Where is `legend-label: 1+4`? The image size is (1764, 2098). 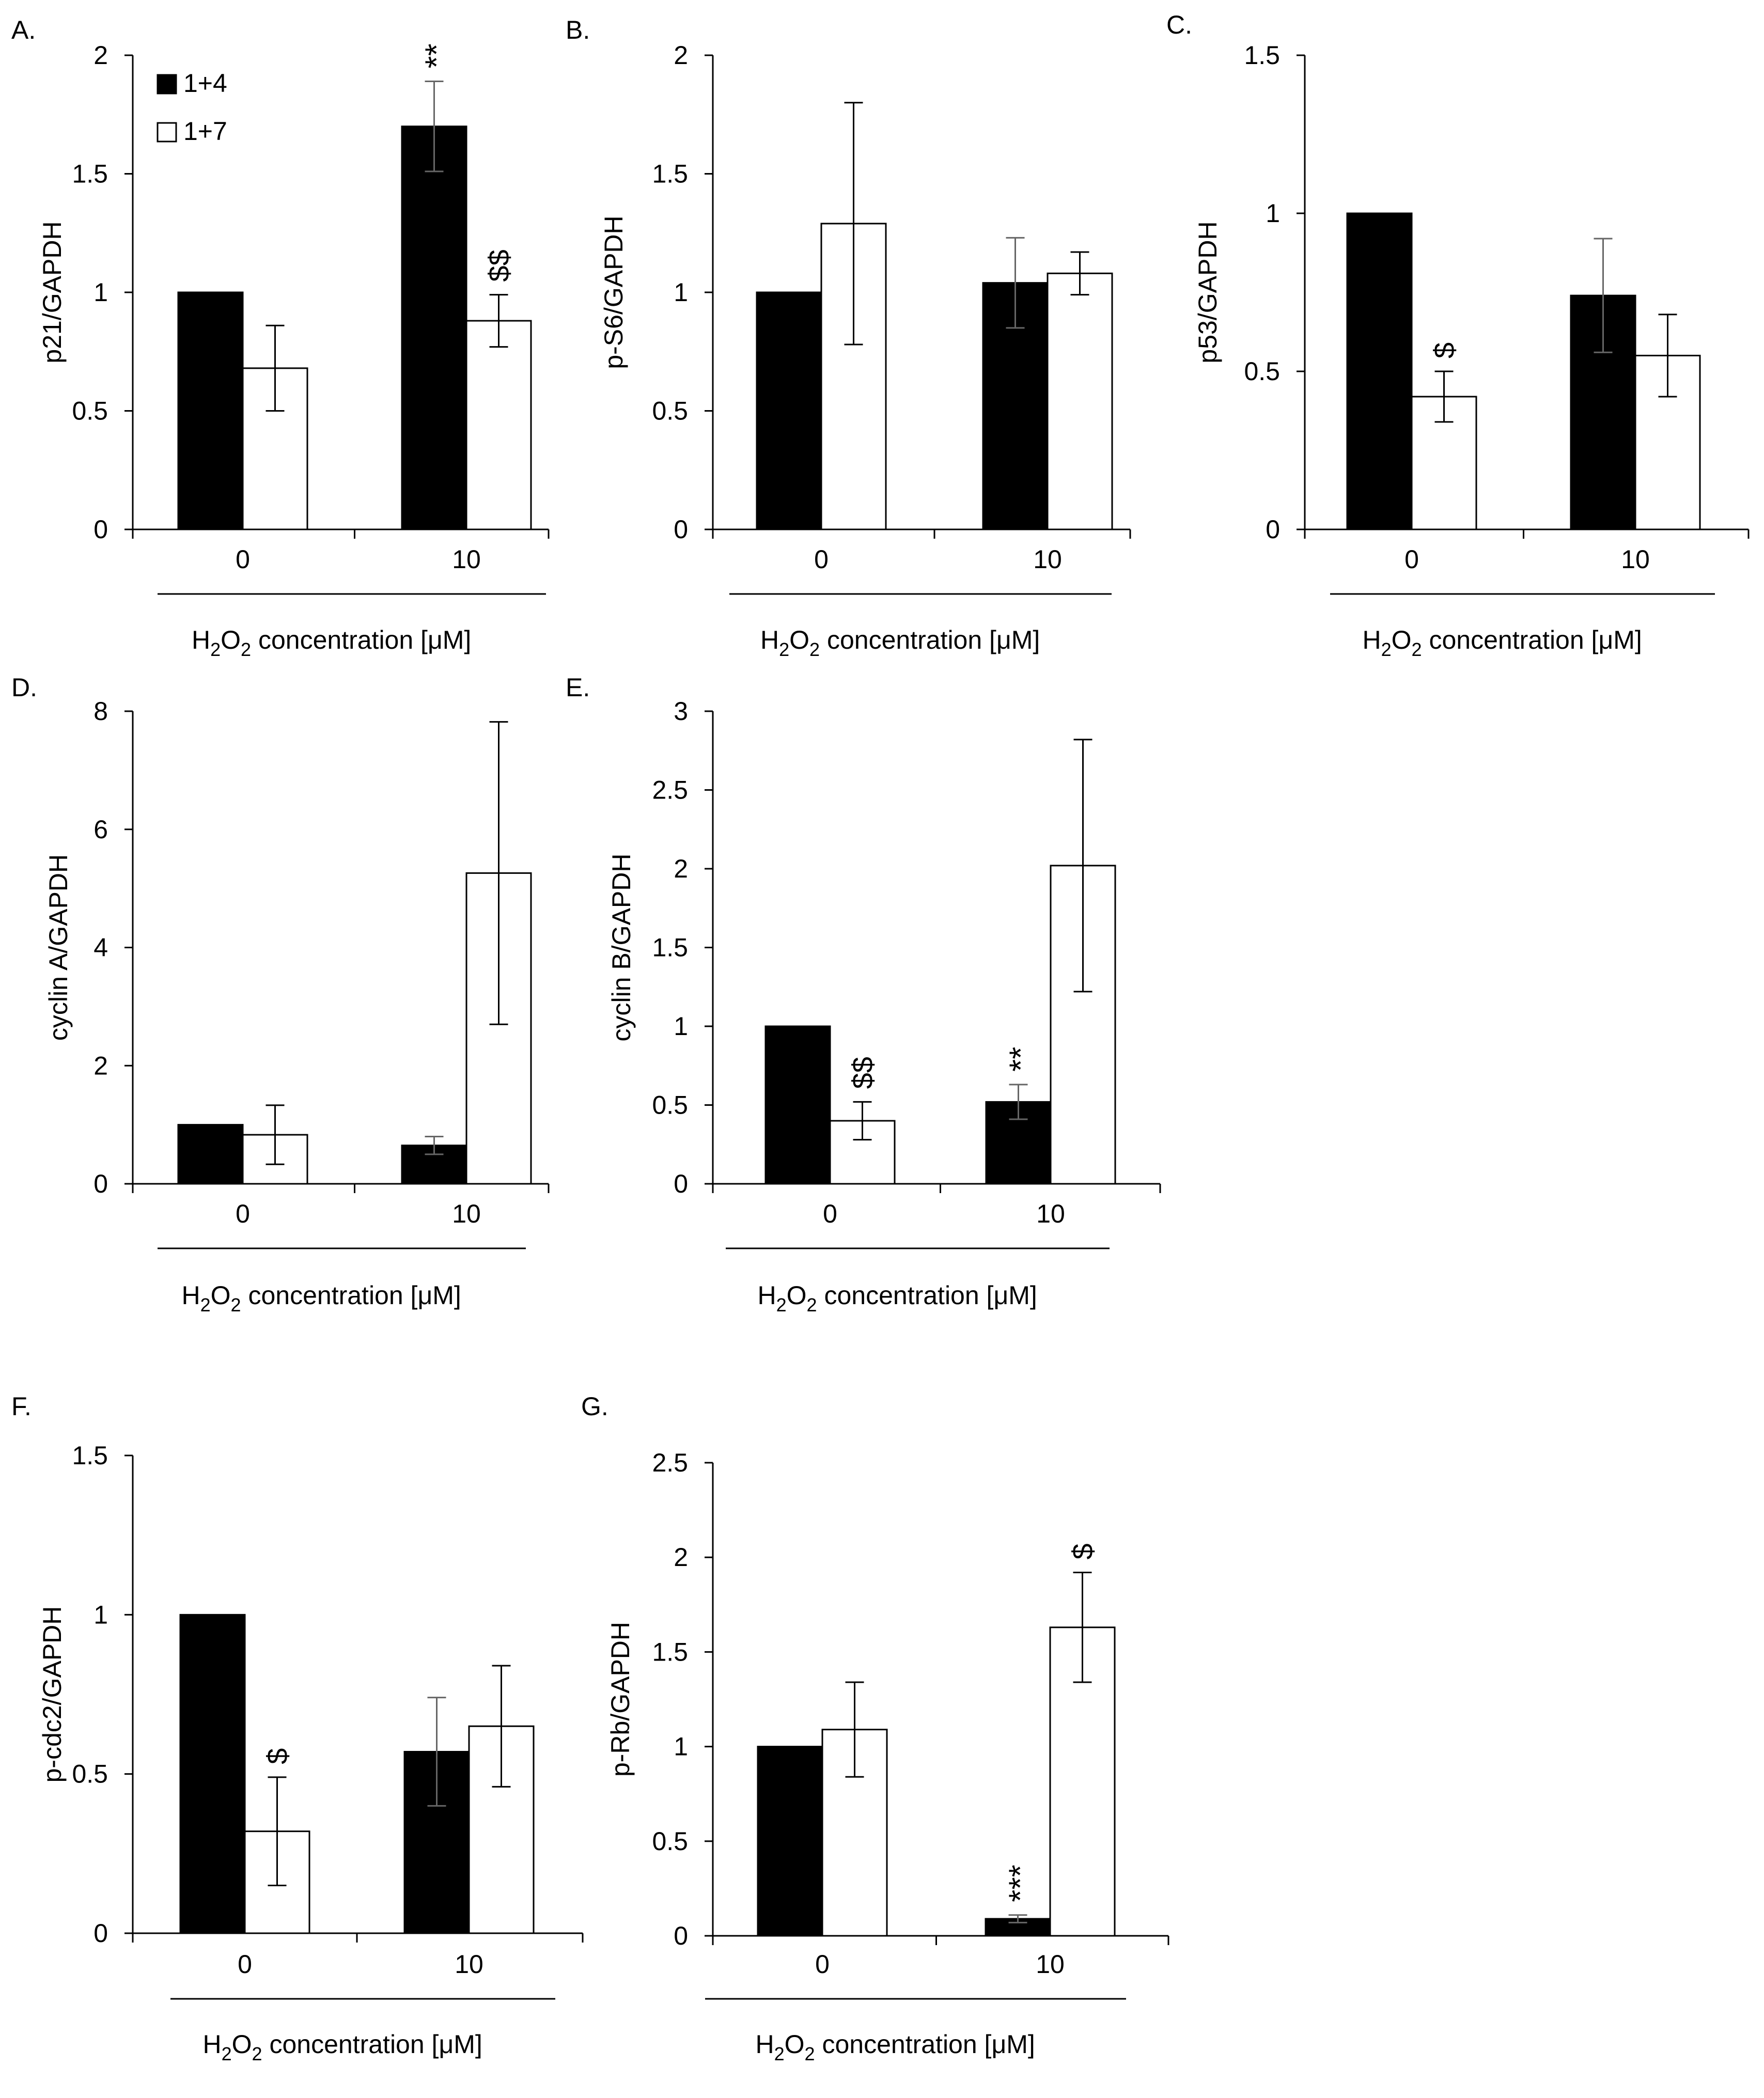 legend-label: 1+4 is located at coordinates (205, 83).